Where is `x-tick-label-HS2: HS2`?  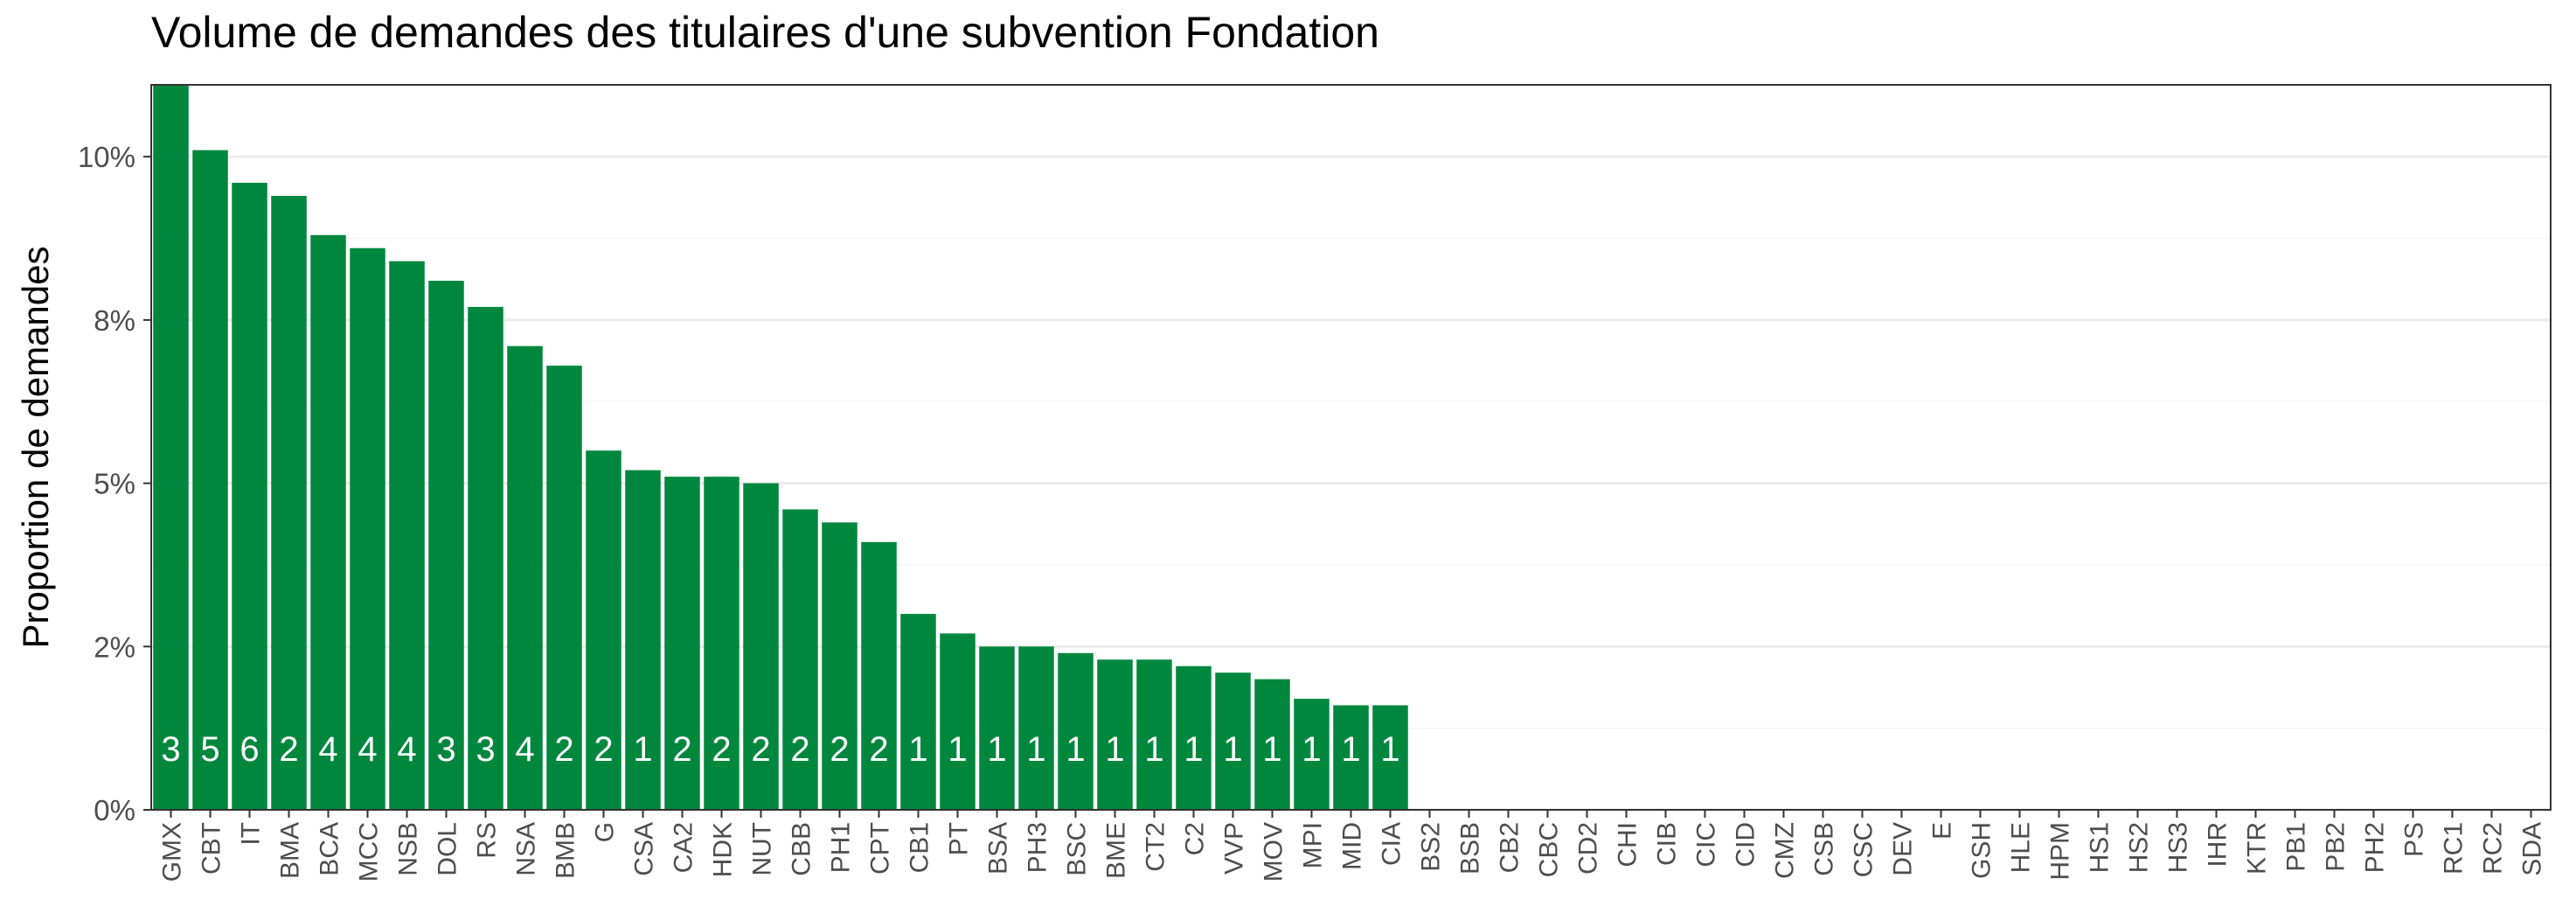 x-tick-label-HS2: HS2 is located at coordinates (2140, 848).